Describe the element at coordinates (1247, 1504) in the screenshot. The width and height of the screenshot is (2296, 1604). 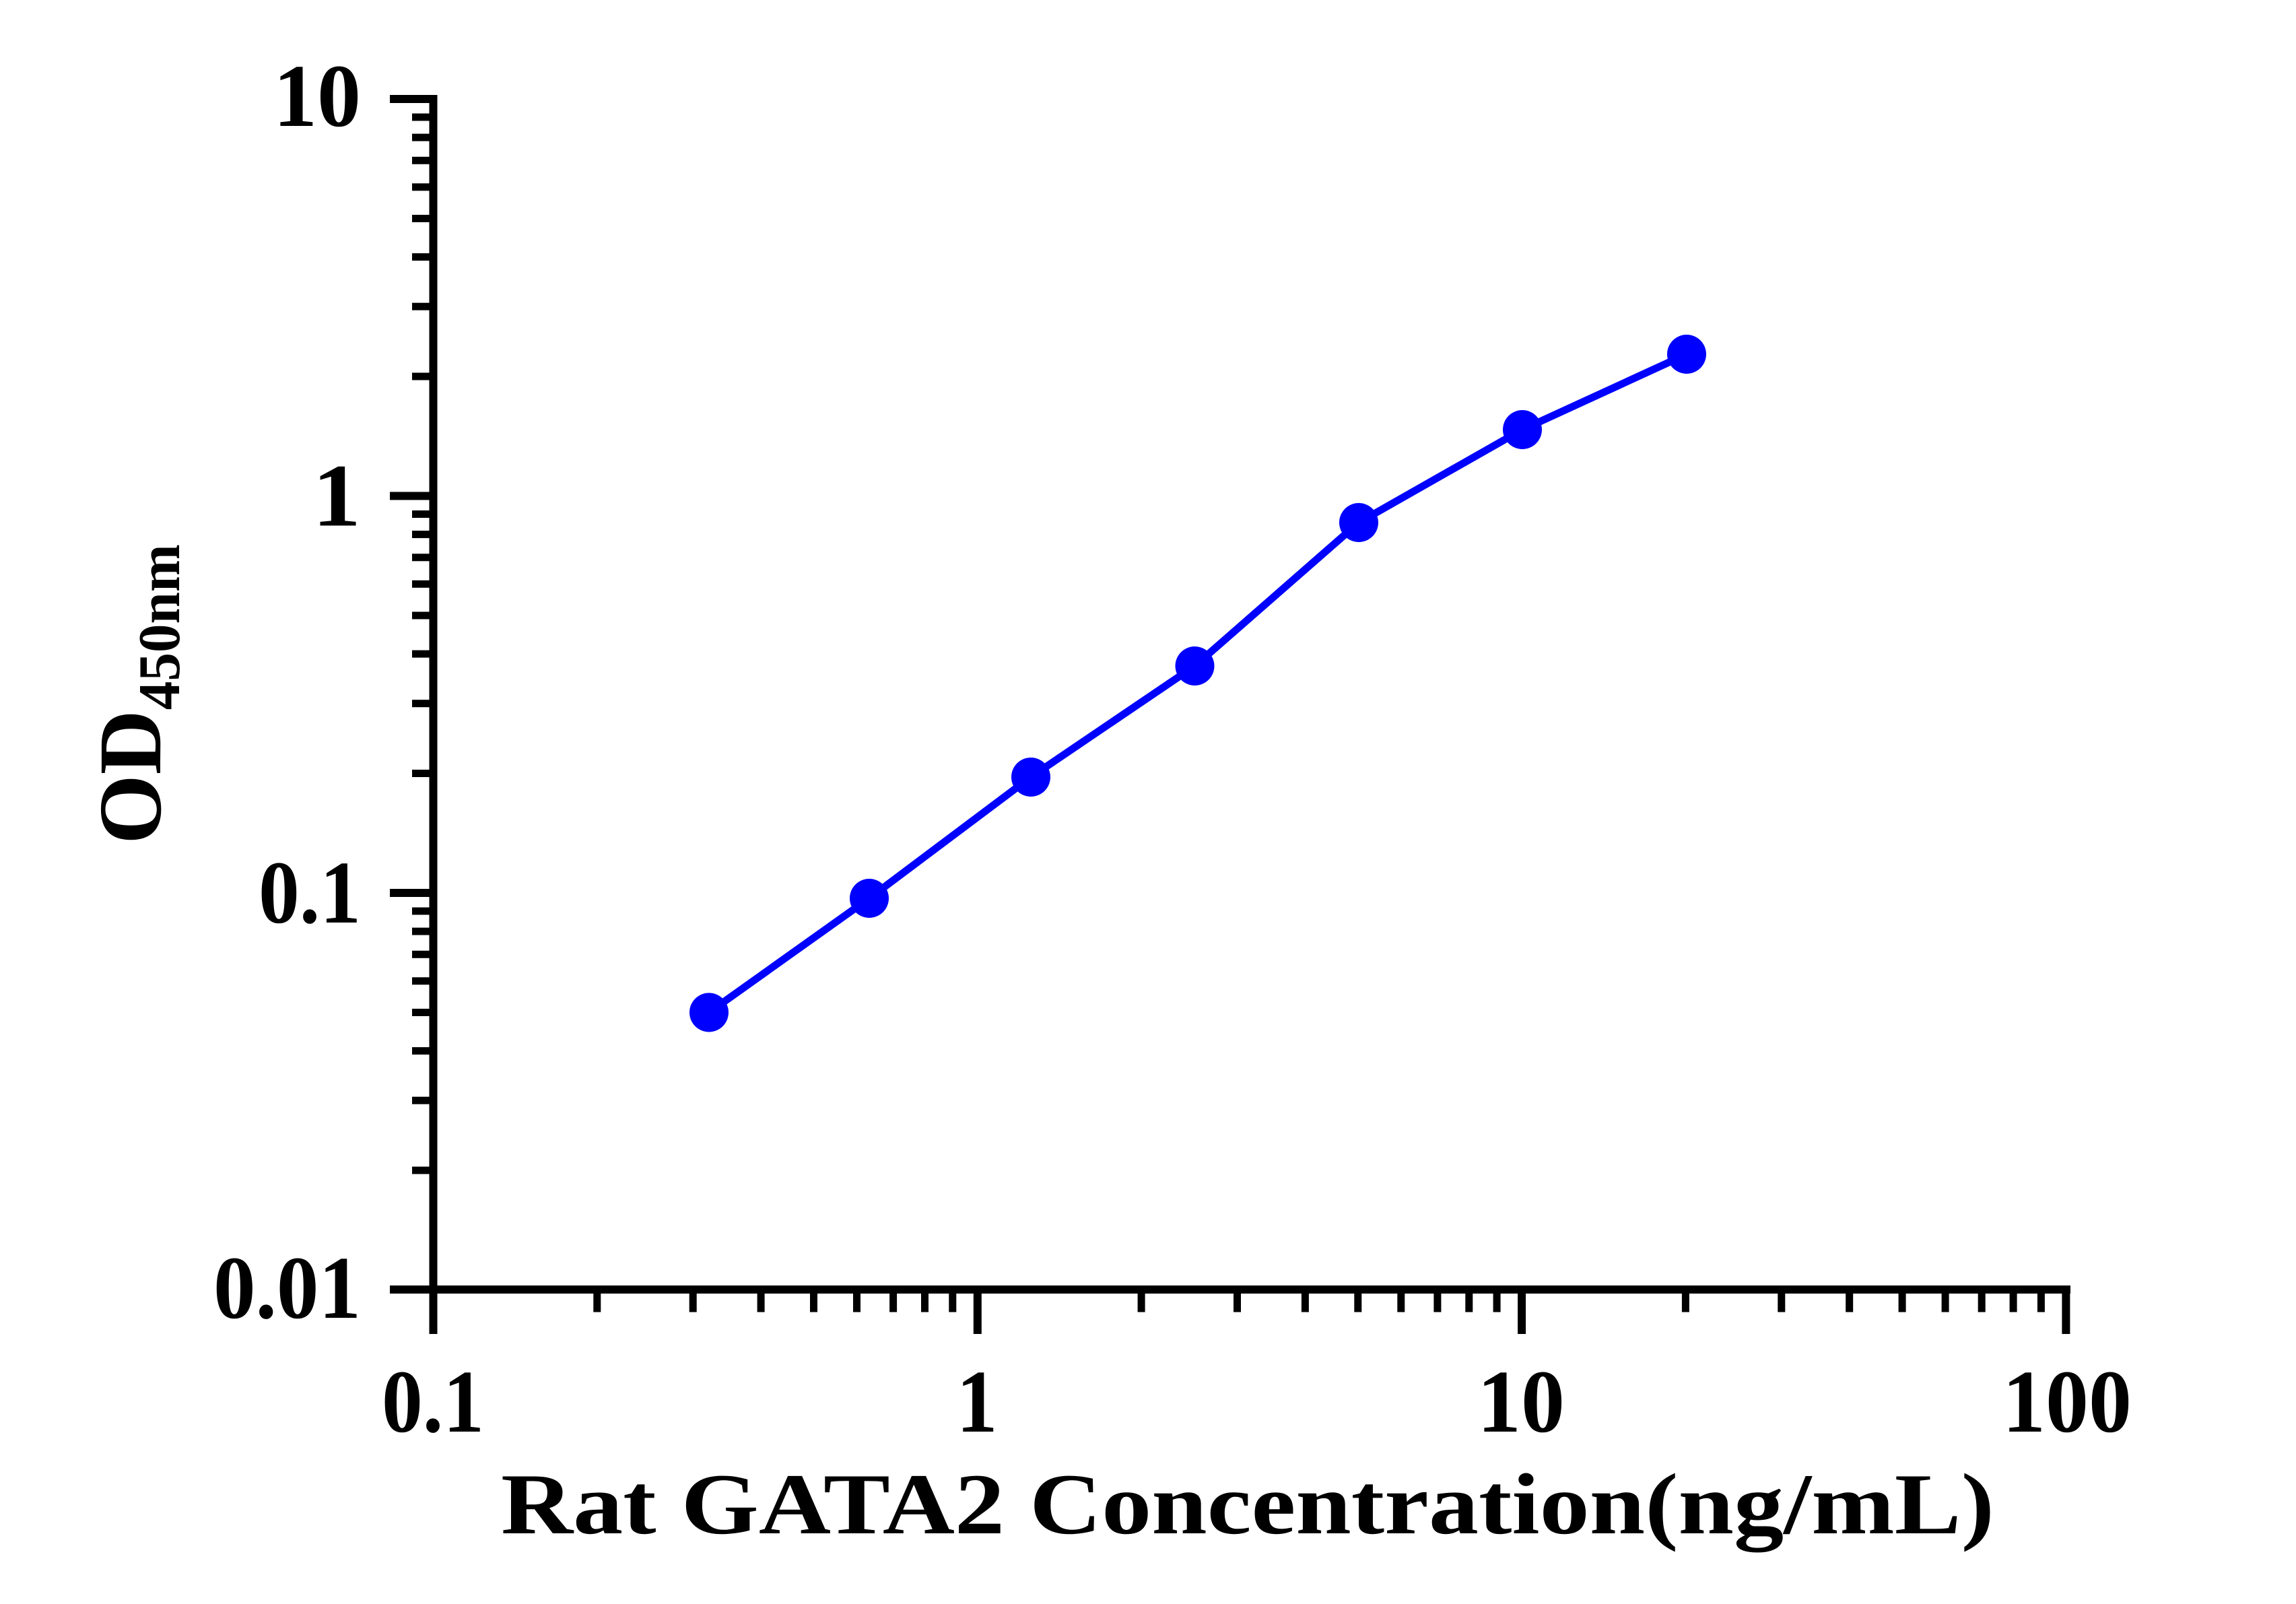
I see `svg-text: Rat GATA2 Concentration(ng/mL)` at that location.